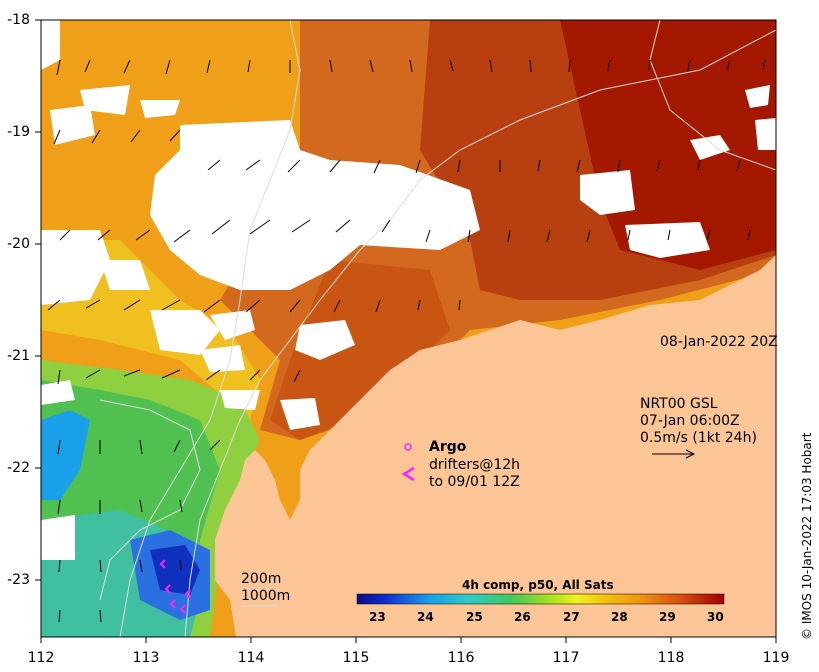 This screenshot has height=672, width=819. Describe the element at coordinates (571, 617) in the screenshot. I see `colorbar-tick-label: 27` at that location.